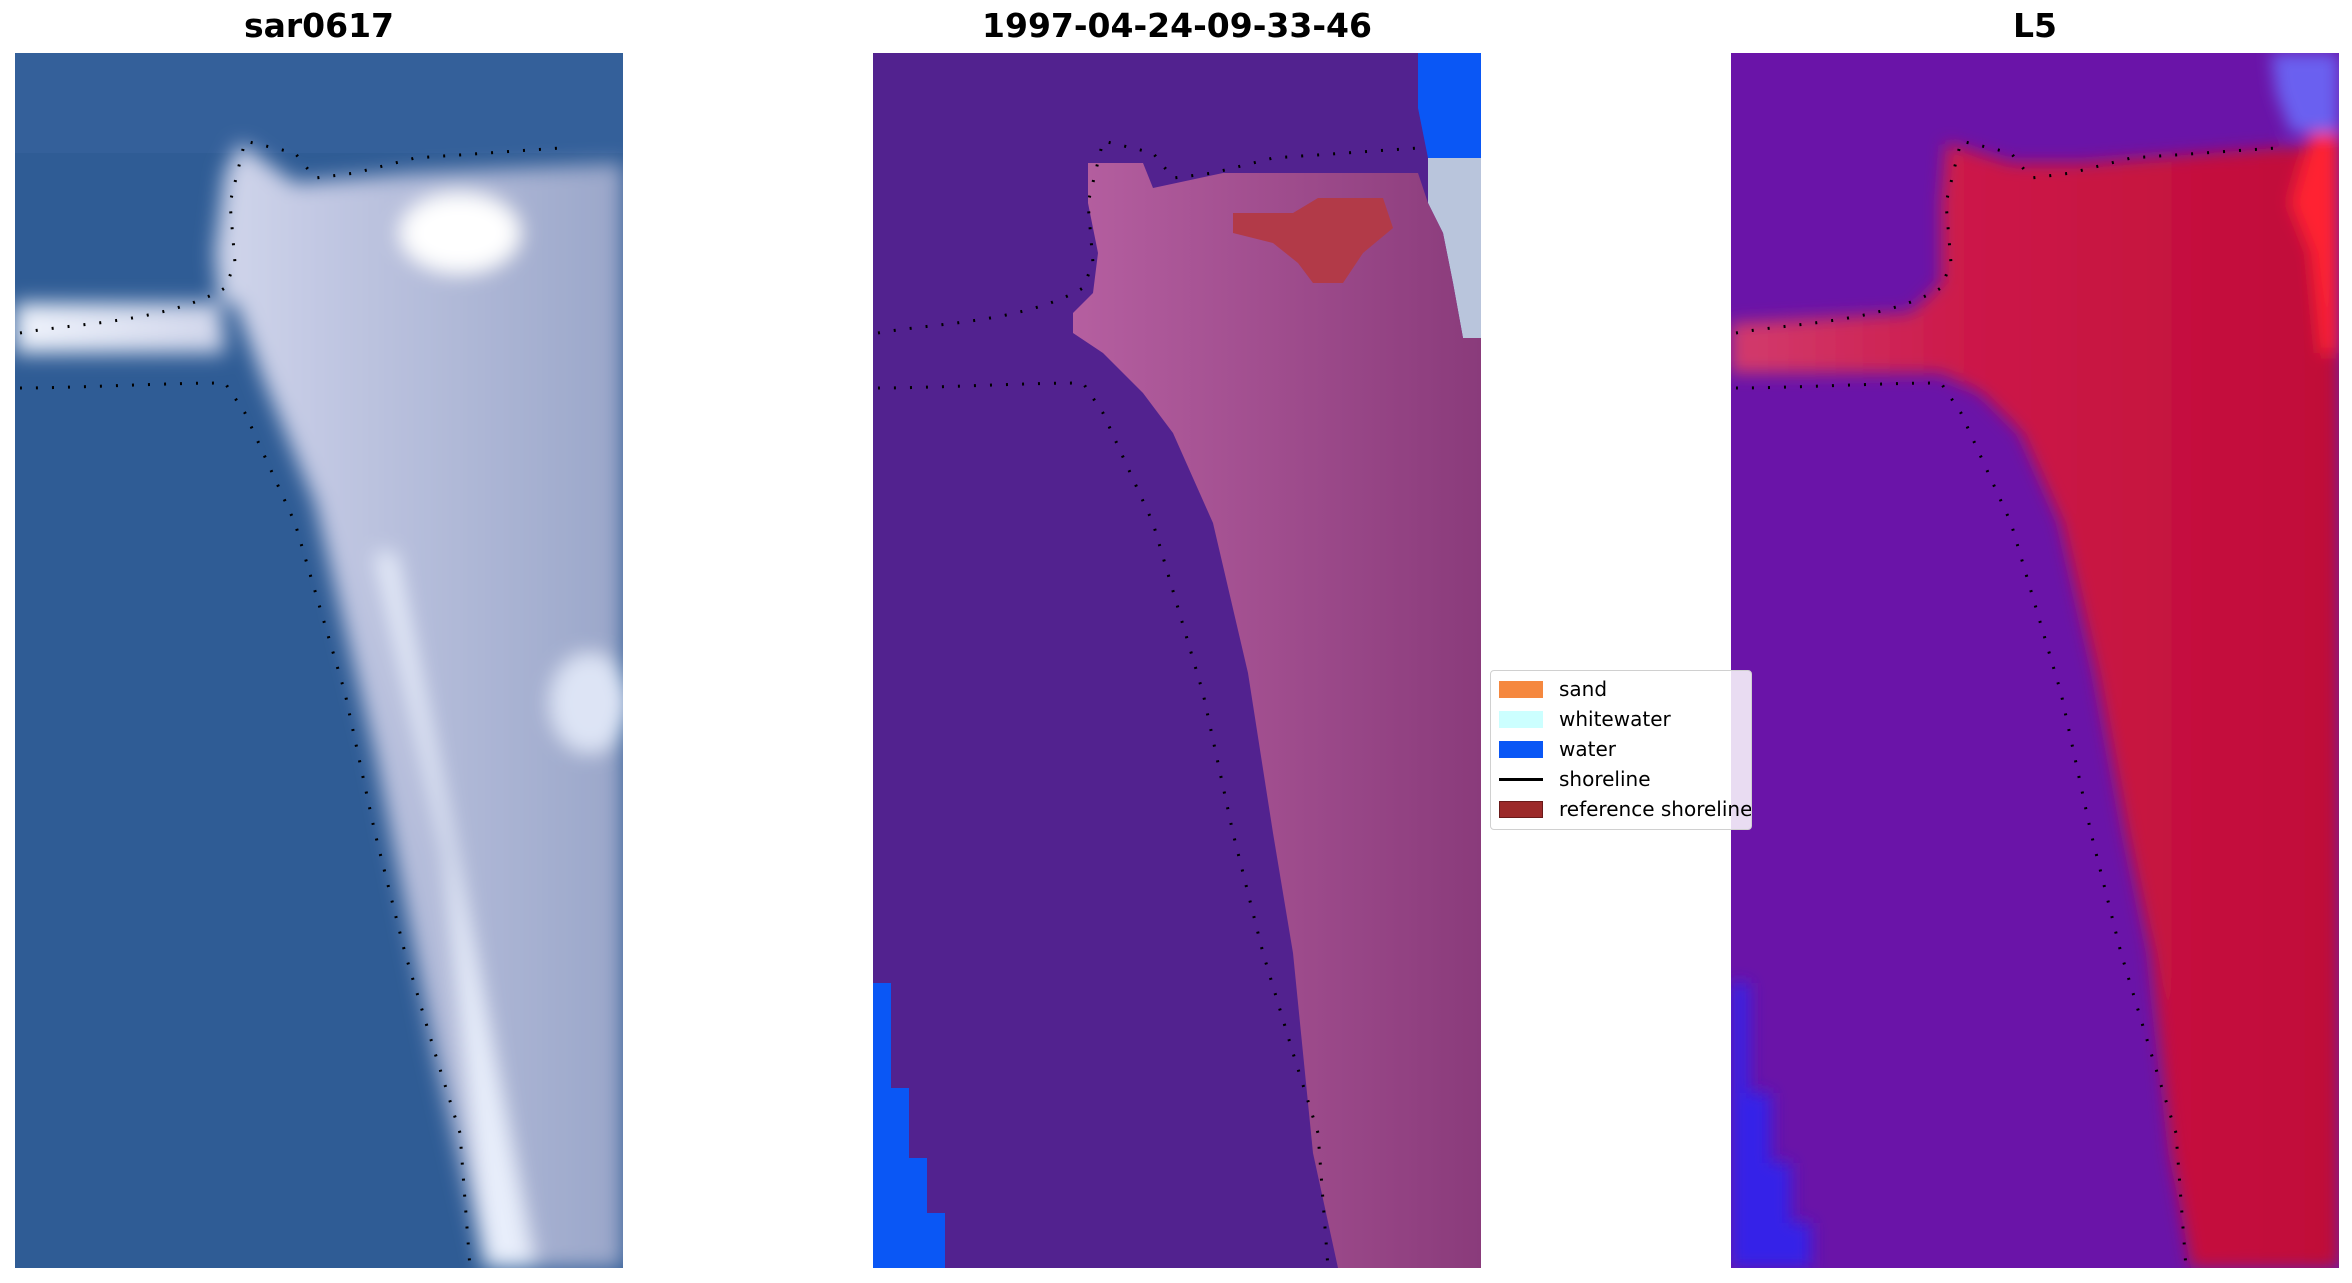  I want to click on legend-swatch-sand, so click(1521, 689).